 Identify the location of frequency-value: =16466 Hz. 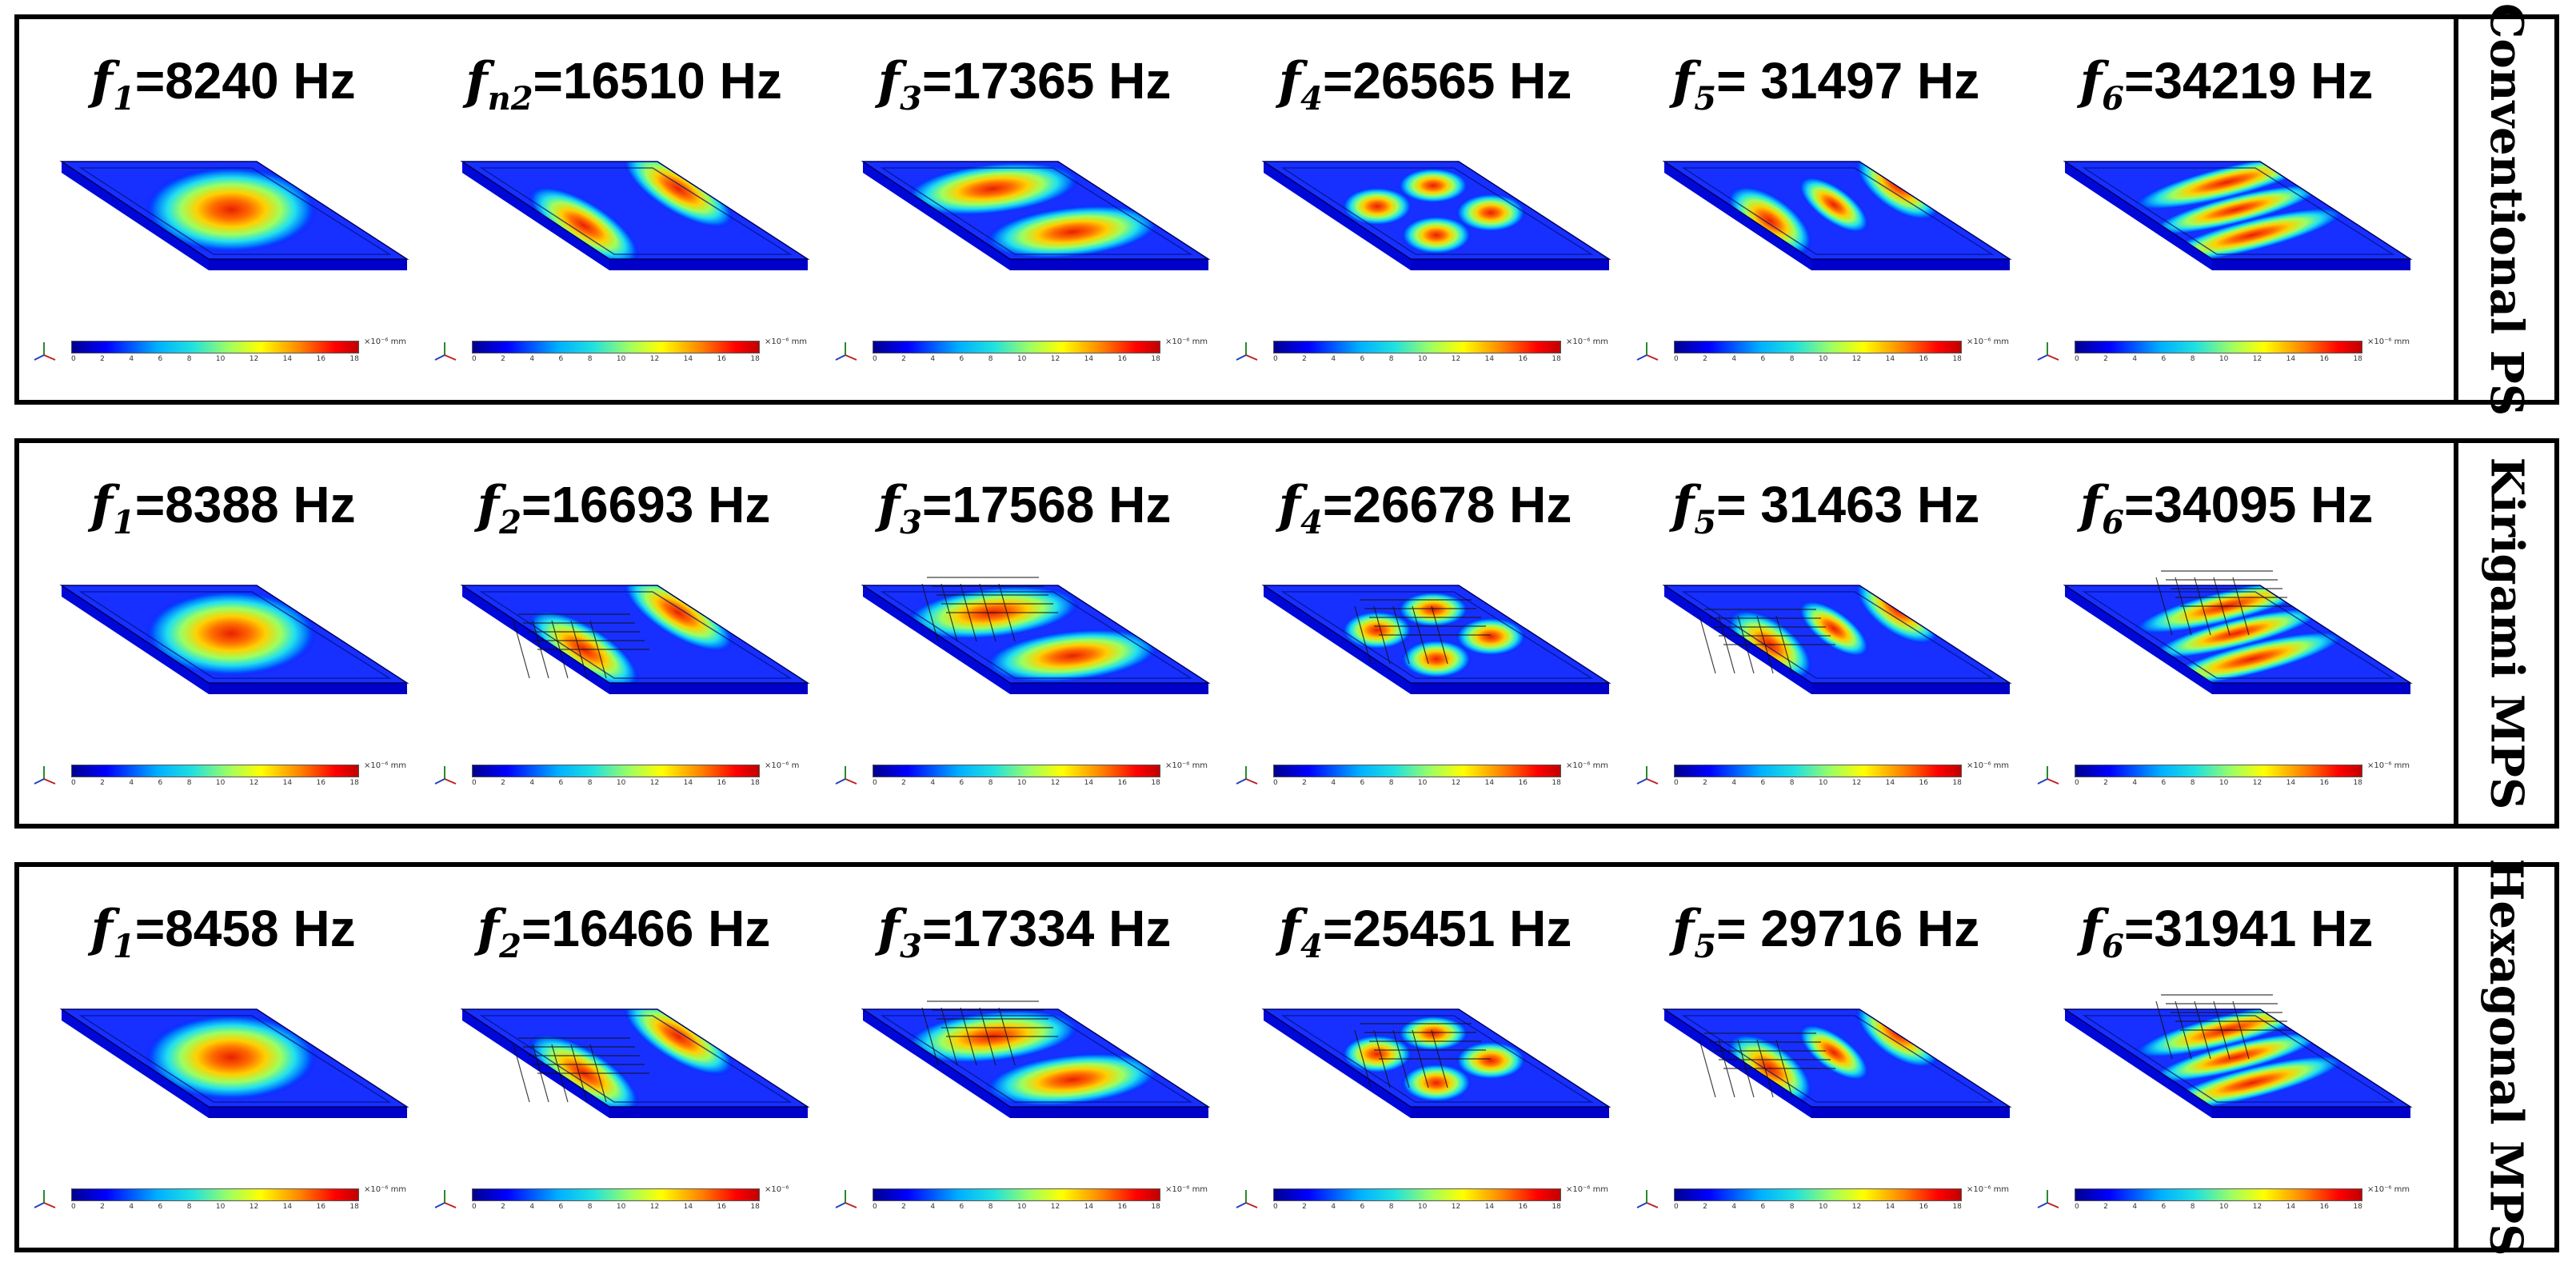
(646, 929).